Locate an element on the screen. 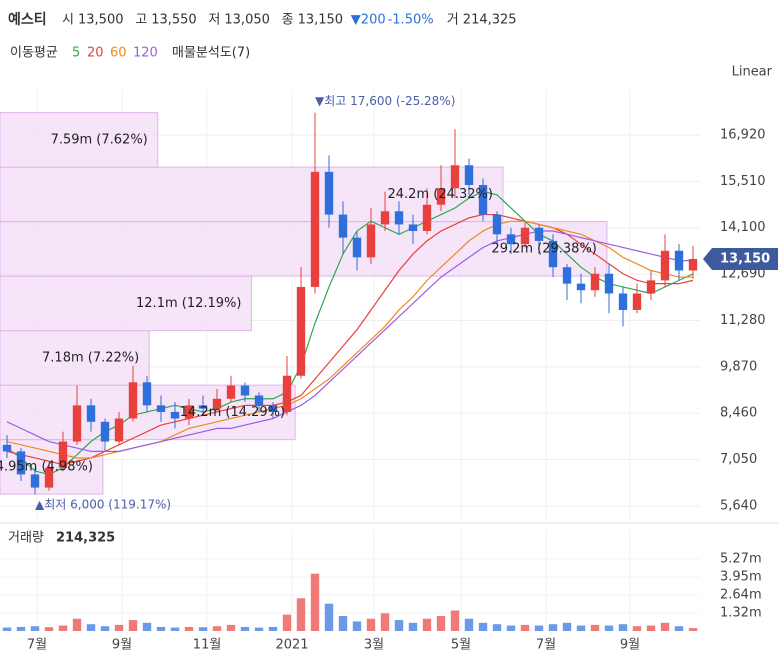  x-tick-label: 7월 is located at coordinates (546, 645).